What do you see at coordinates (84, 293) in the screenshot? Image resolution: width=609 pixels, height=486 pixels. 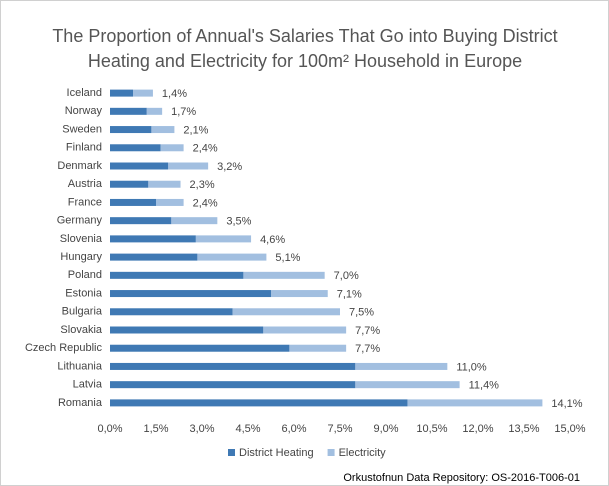 I see `y-tick-label: Estonia` at bounding box center [84, 293].